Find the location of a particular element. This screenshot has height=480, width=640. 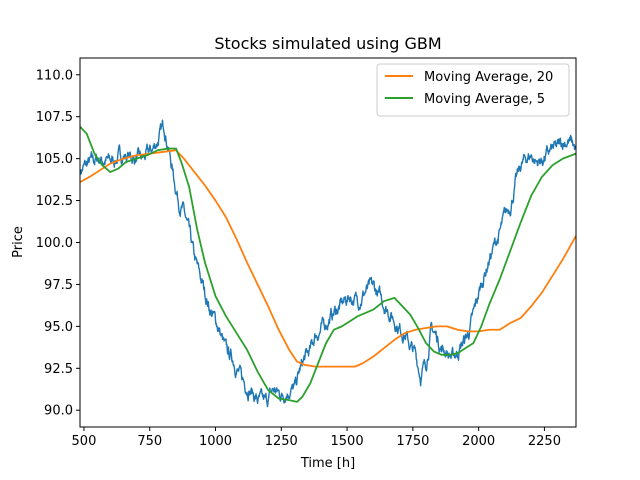

x-tick-label-3: 1250 is located at coordinates (281, 441).